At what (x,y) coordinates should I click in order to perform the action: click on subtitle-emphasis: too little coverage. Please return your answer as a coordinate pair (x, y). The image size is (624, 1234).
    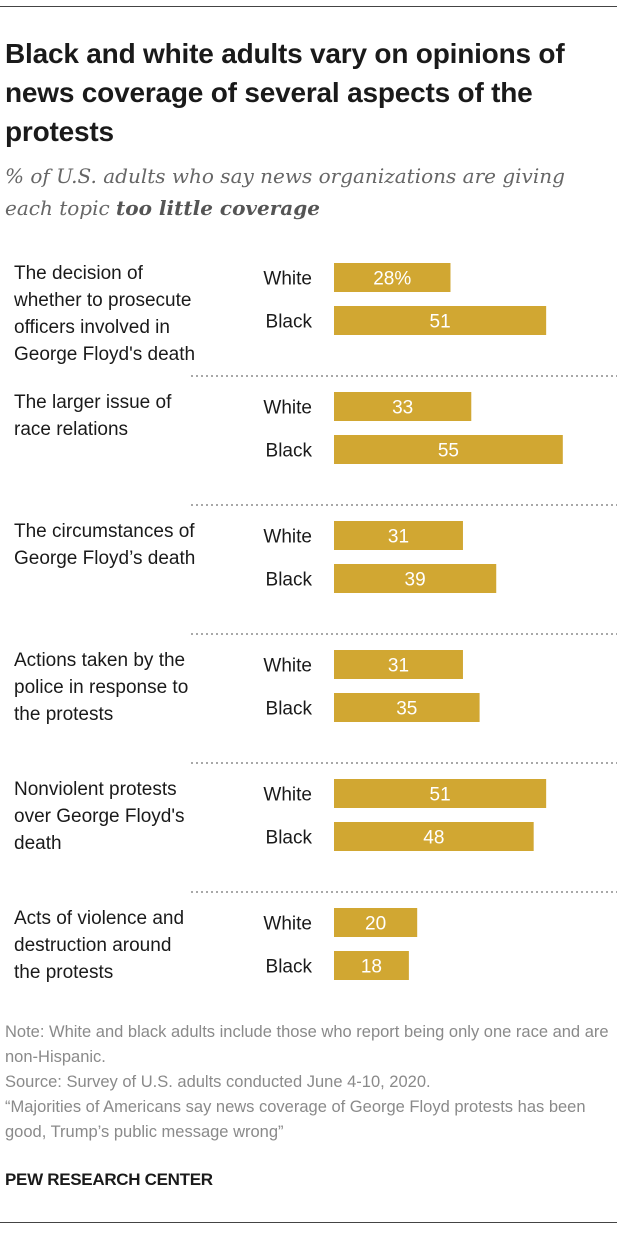
    Looking at the image, I should click on (218, 208).